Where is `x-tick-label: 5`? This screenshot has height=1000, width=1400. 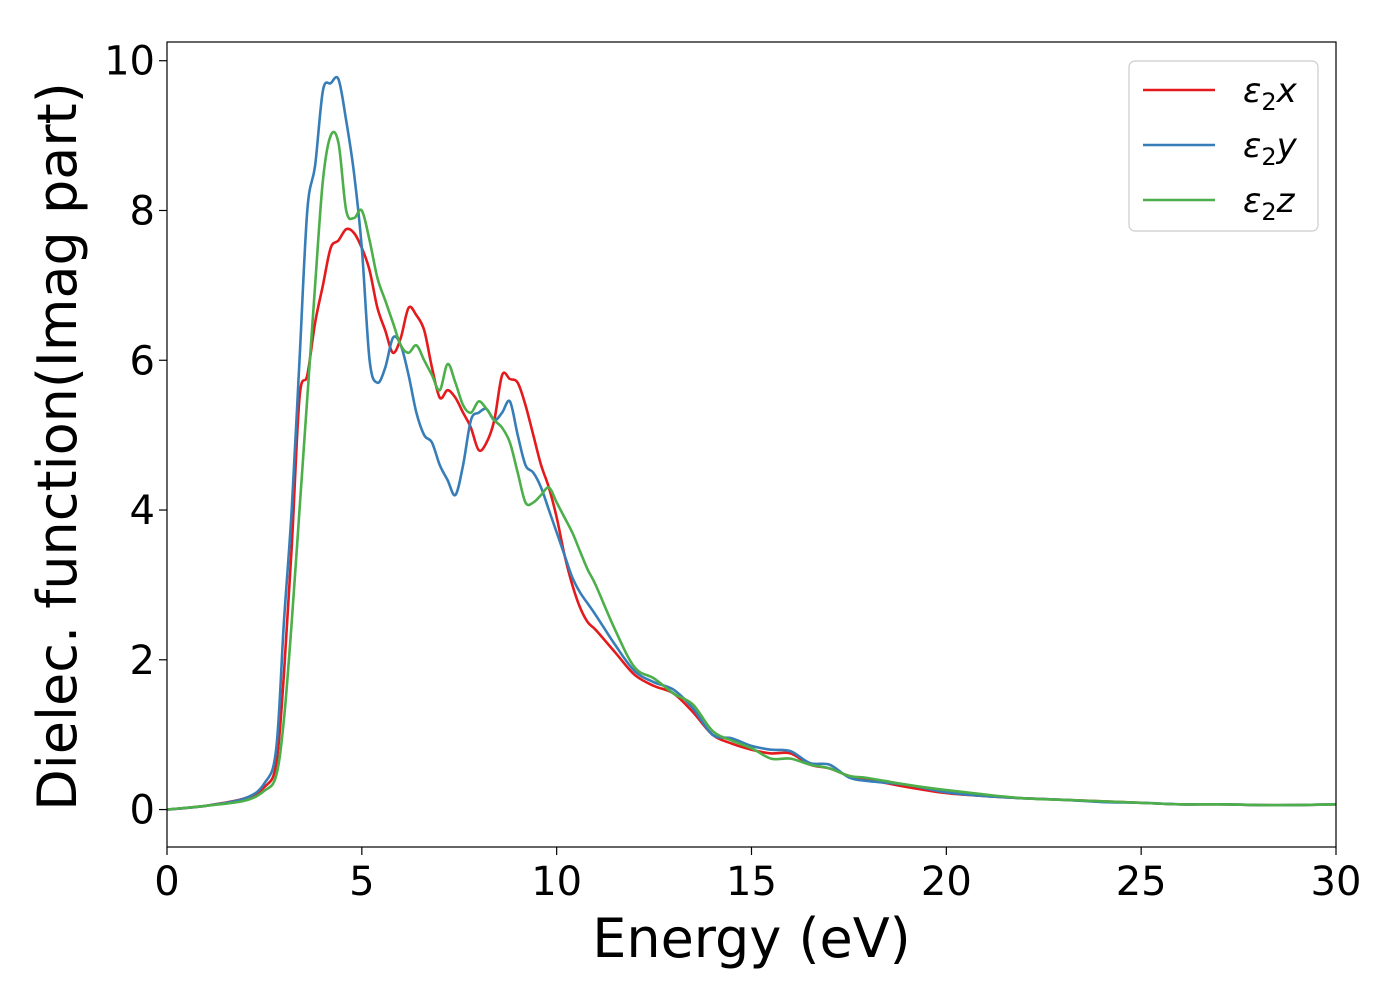
x-tick-label: 5 is located at coordinates (361, 882).